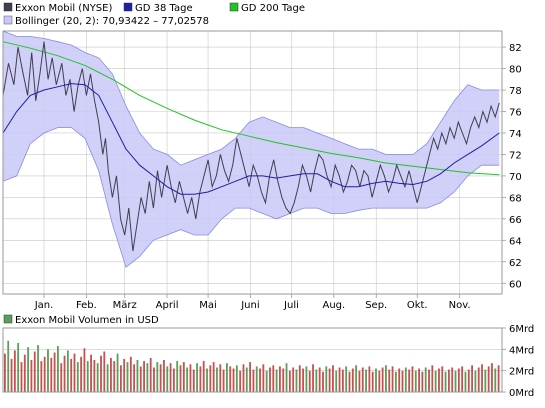  I want to click on price-y-axis: 60 62 64 66 68 70 72 74 76 78 80 82, so click(512, 166).